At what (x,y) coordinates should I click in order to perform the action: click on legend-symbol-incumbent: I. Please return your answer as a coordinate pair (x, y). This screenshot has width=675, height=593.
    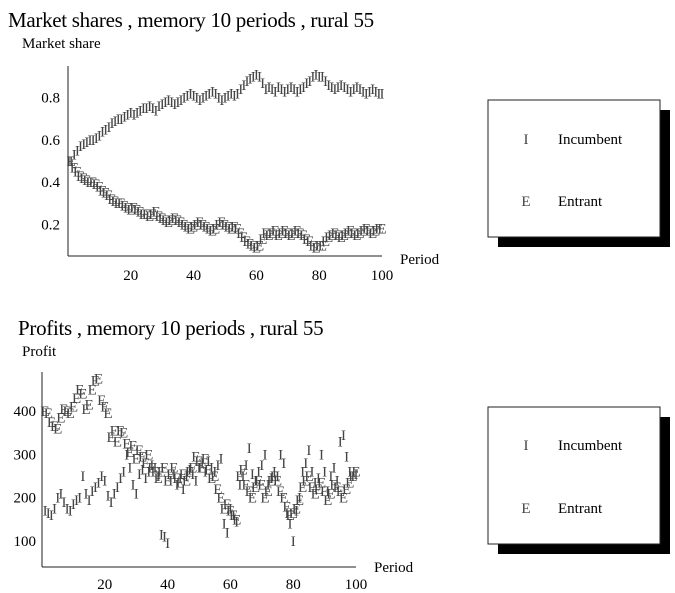
    Looking at the image, I should click on (526, 140).